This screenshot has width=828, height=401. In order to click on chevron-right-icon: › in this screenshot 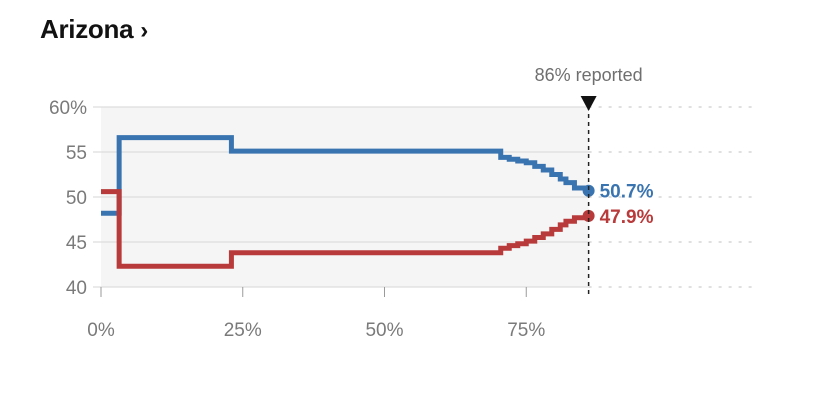, I will do `click(144, 30)`.